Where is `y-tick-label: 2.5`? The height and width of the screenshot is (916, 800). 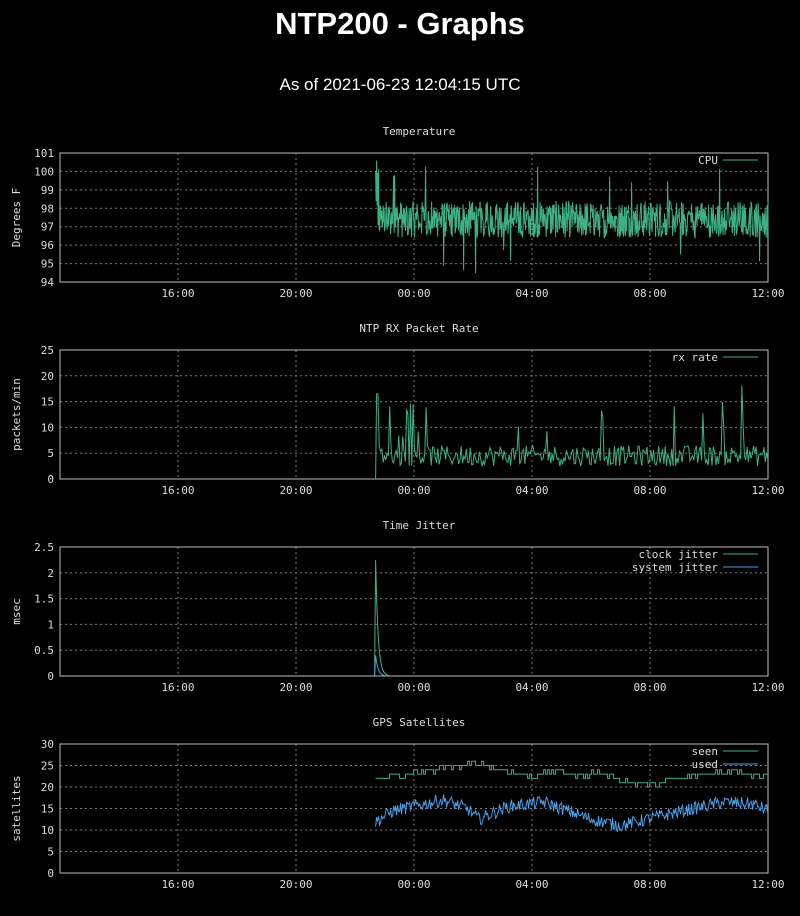 y-tick-label: 2.5 is located at coordinates (44, 547).